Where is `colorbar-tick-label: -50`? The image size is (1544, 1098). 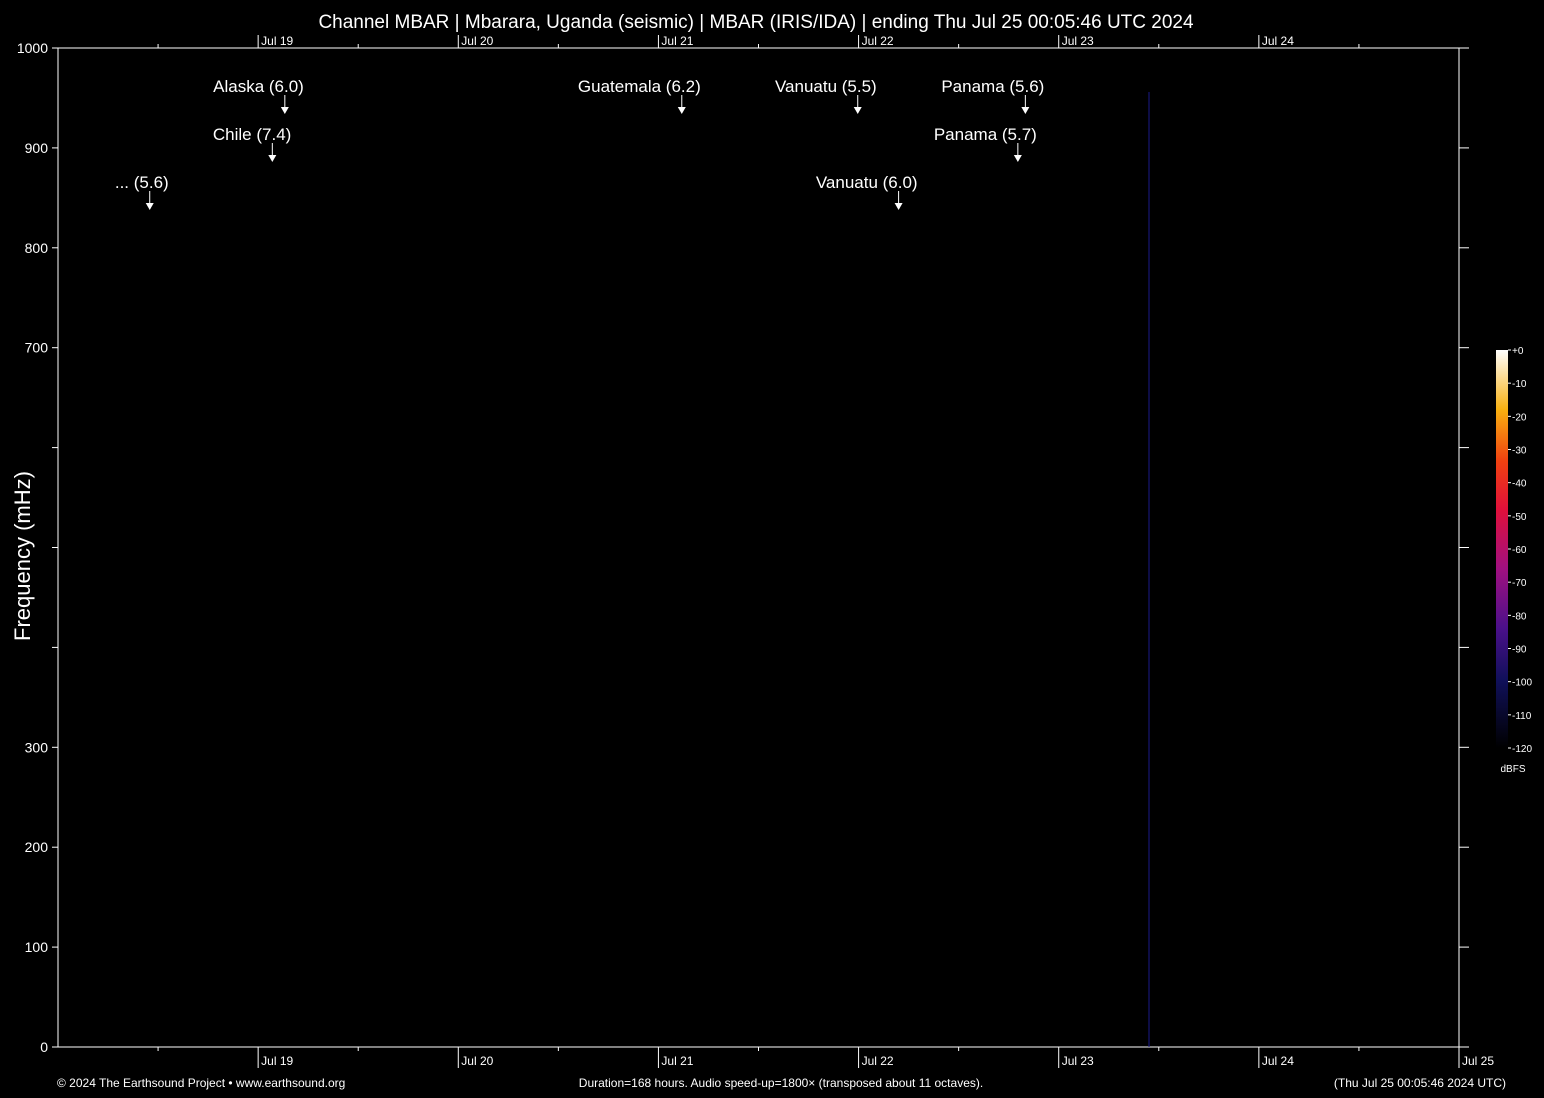
colorbar-tick-label: -50 is located at coordinates (1519, 517).